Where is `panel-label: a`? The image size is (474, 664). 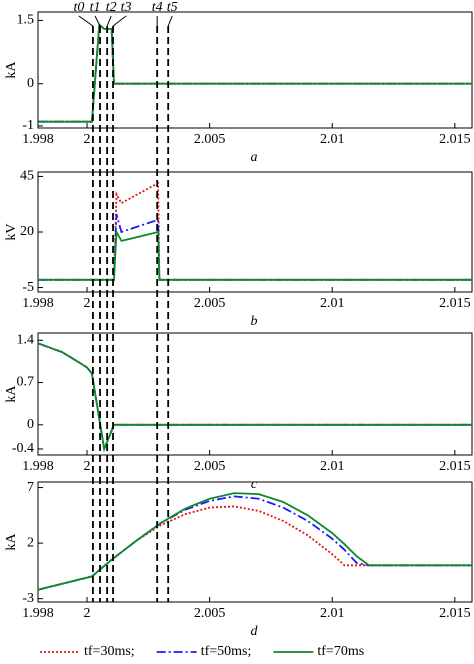 panel-label: a is located at coordinates (254, 157).